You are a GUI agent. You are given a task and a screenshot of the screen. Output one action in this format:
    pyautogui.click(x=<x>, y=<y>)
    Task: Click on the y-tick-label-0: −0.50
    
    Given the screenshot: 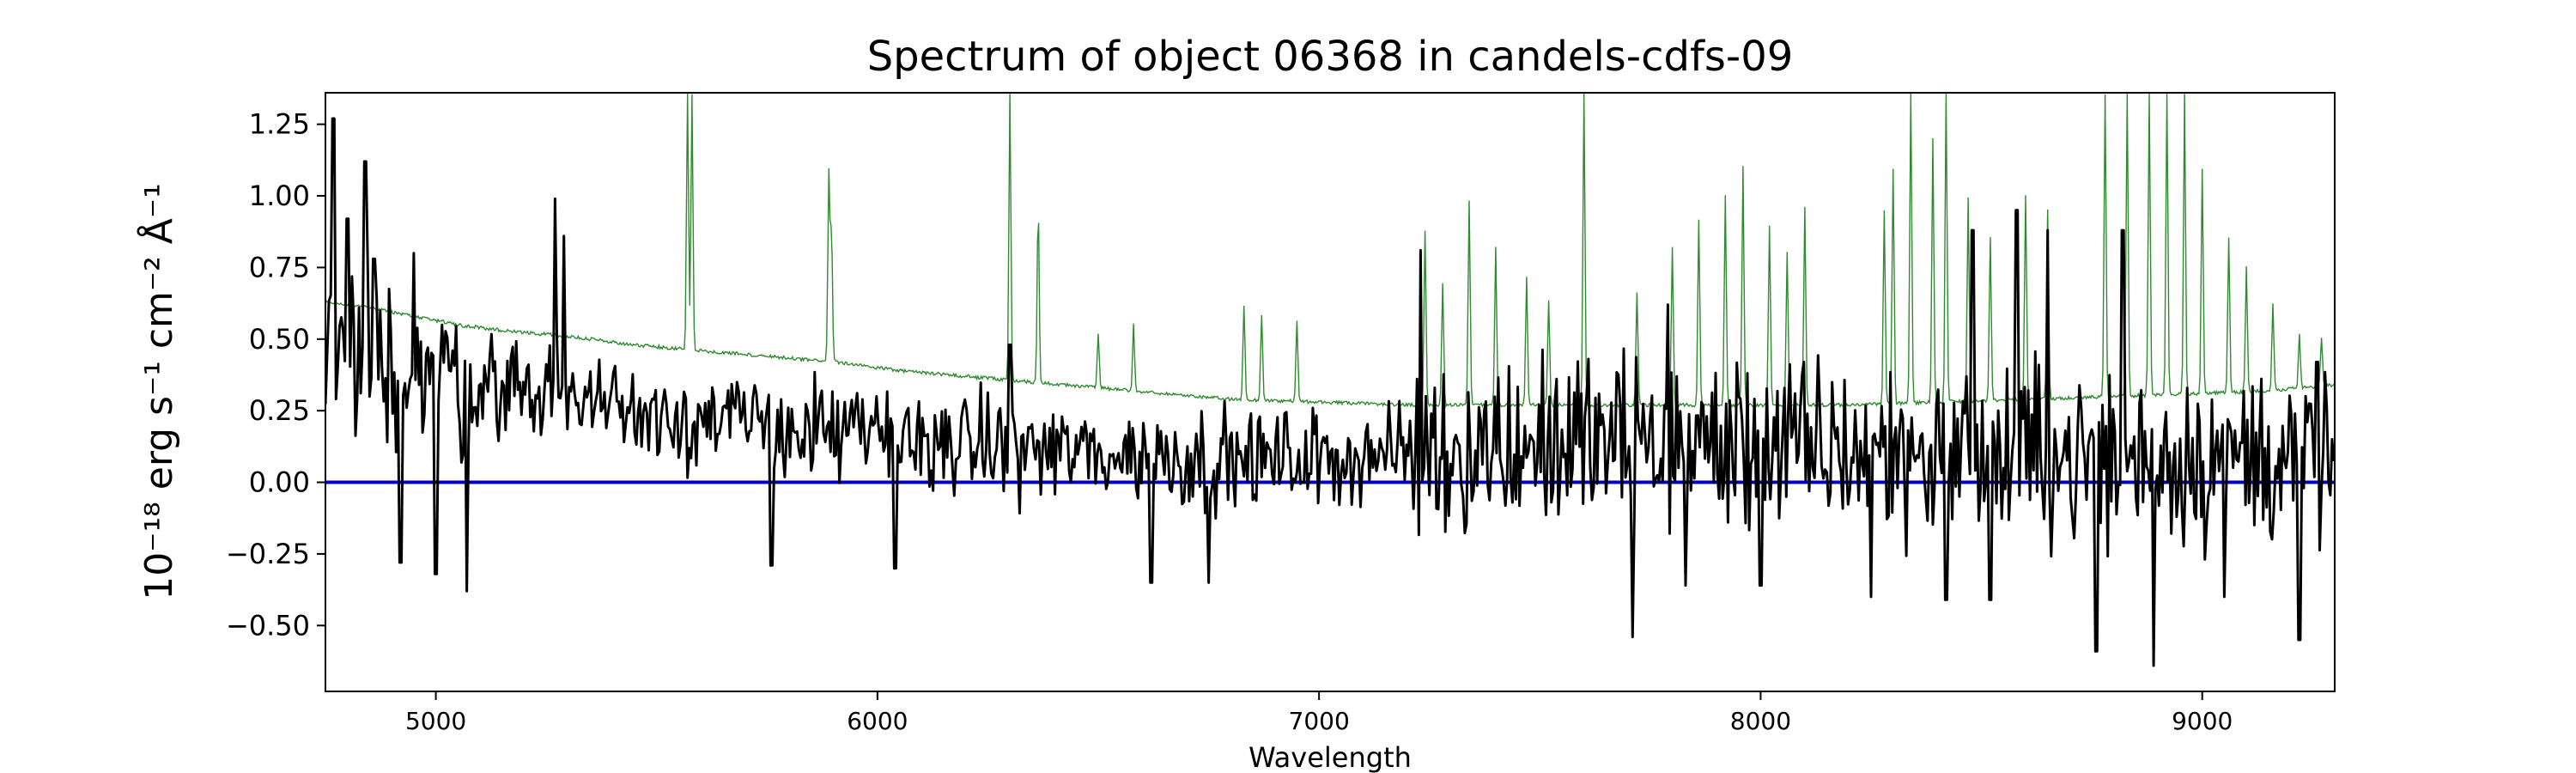 What is the action you would take?
    pyautogui.click(x=268, y=625)
    